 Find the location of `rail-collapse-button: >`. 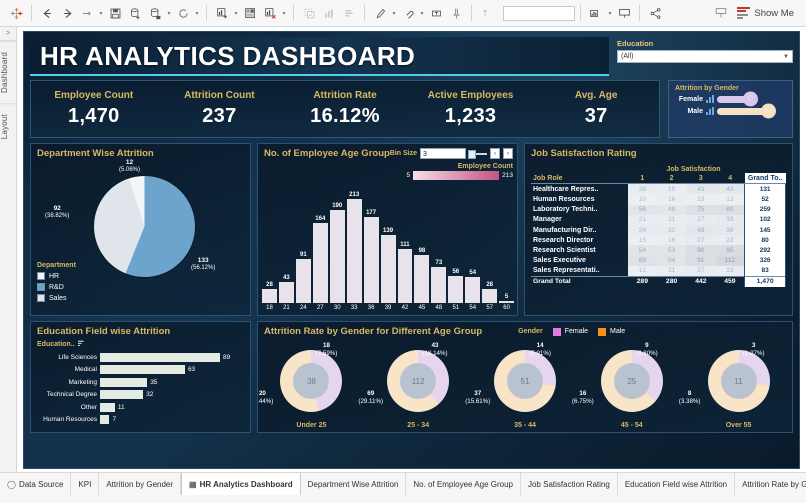

rail-collapse-button: > is located at coordinates (8, 34).